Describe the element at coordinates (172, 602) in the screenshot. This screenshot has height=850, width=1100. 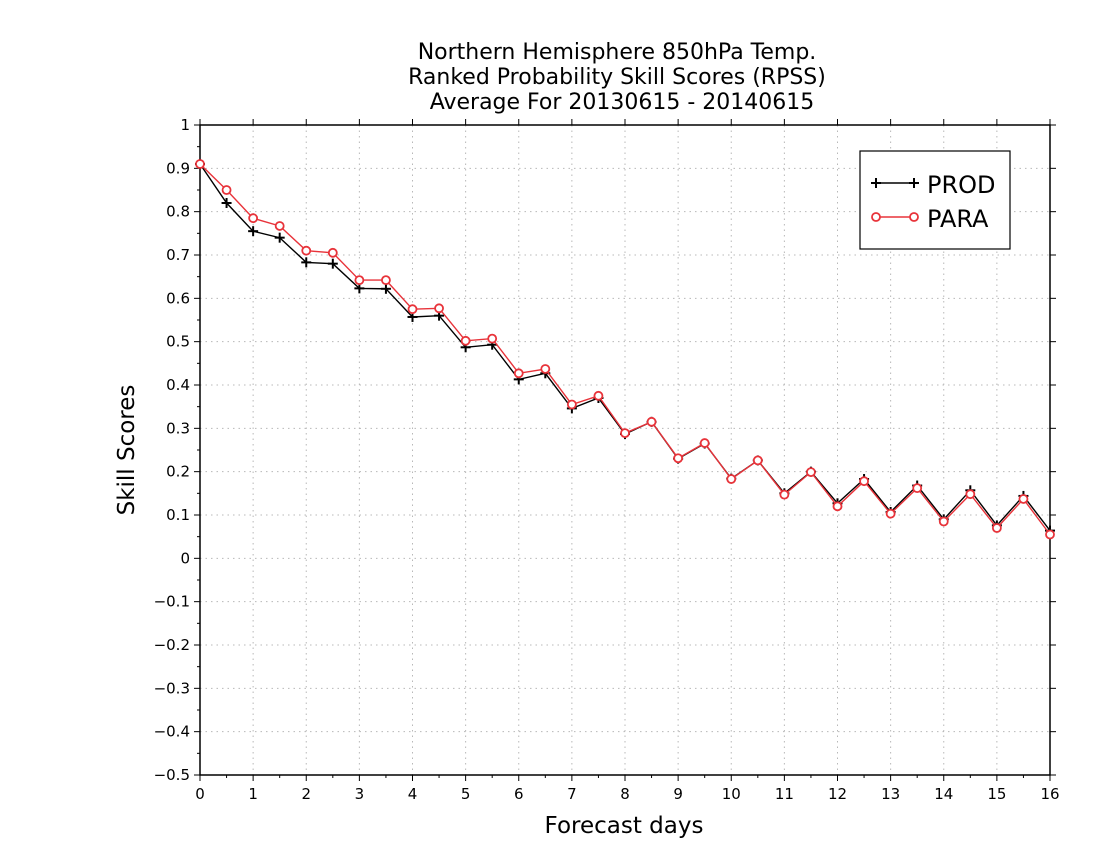
I see `y-tick-label: −0.1` at that location.